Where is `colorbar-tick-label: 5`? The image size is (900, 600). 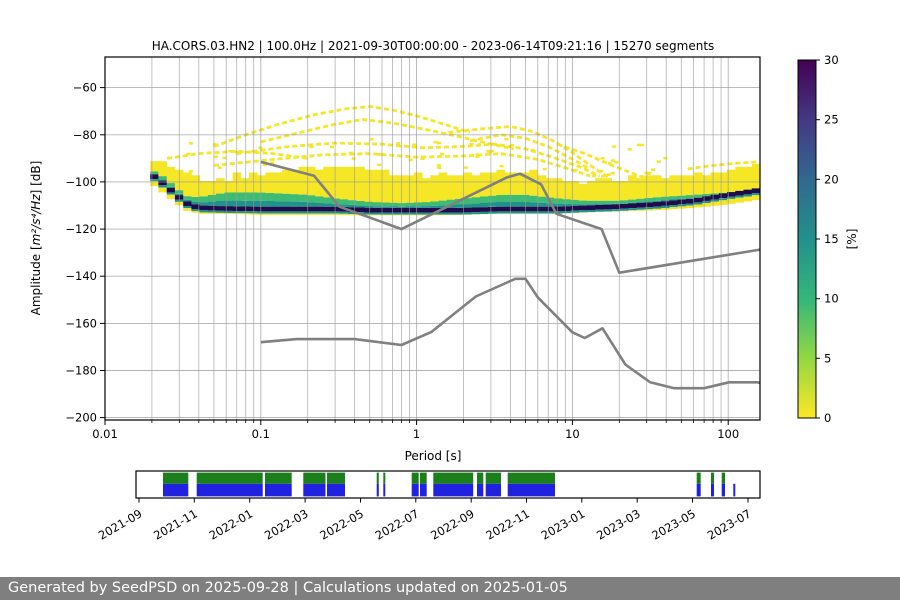 colorbar-tick-label: 5 is located at coordinates (827, 358).